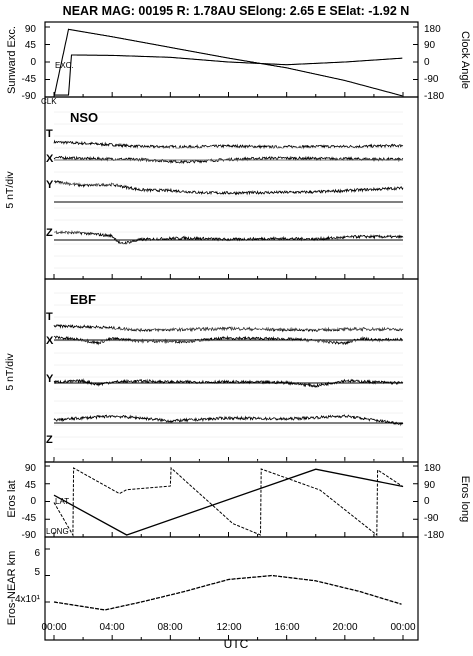 This screenshot has width=473, height=656. I want to click on eros-long-tick-m90: -90, so click(431, 518).